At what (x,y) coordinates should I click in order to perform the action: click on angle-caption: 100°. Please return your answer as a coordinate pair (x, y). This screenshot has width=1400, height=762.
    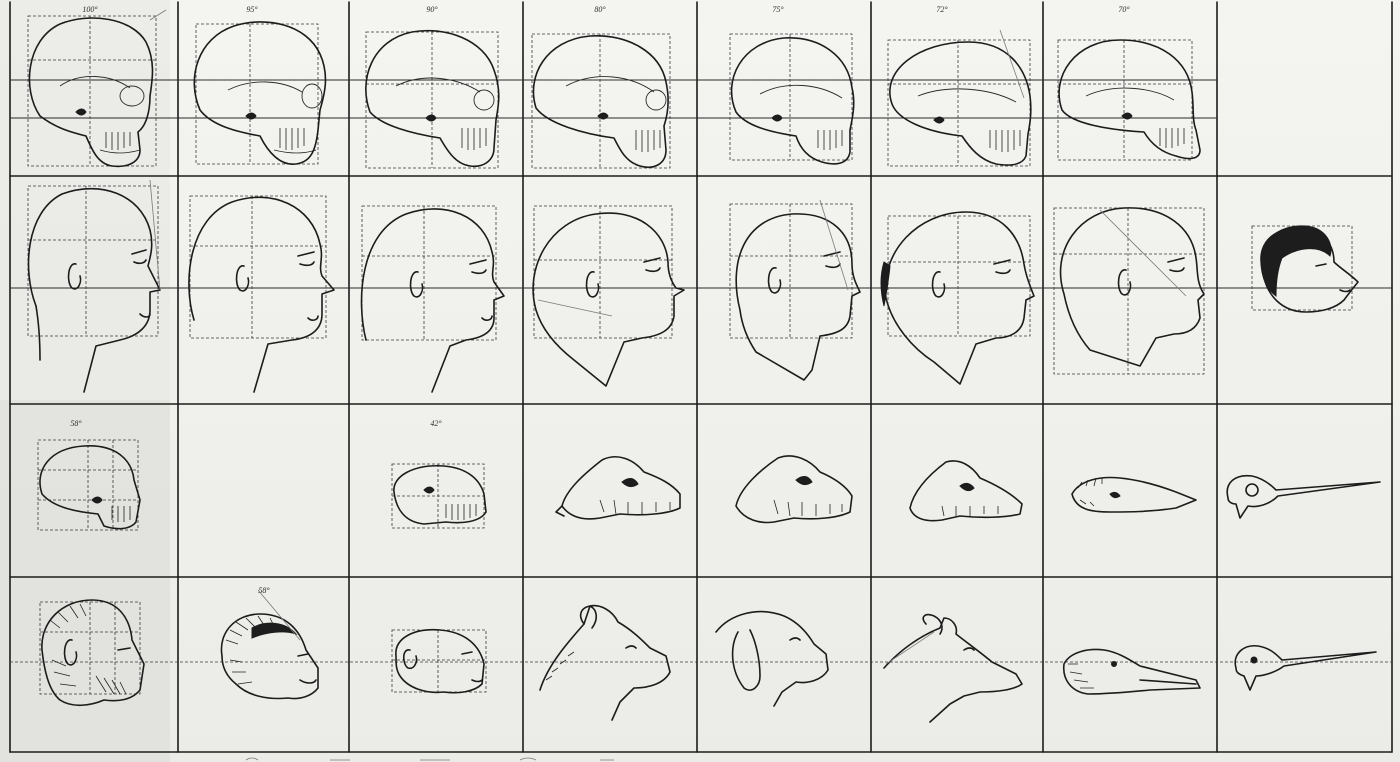
    Looking at the image, I should click on (89, 9).